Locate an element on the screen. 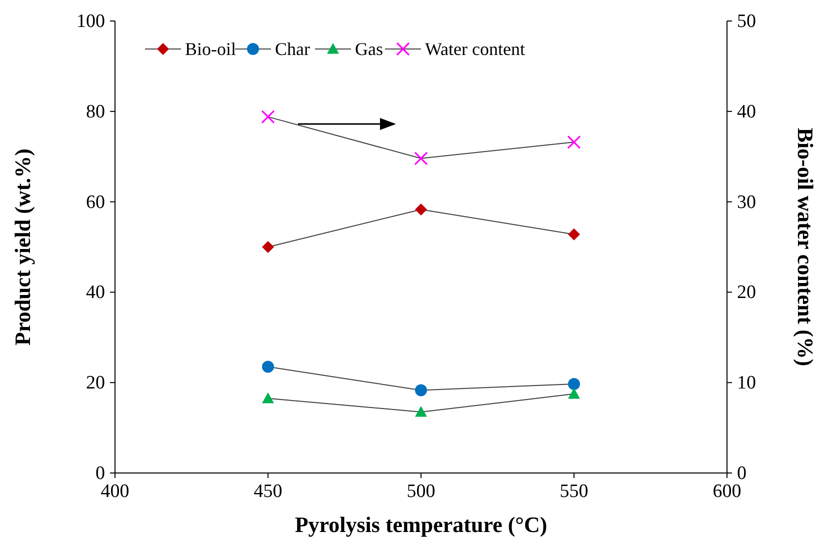 Image resolution: width=828 pixels, height=546 pixels. y2-axis-title: Bio-oil water content (%) is located at coordinates (805, 247).